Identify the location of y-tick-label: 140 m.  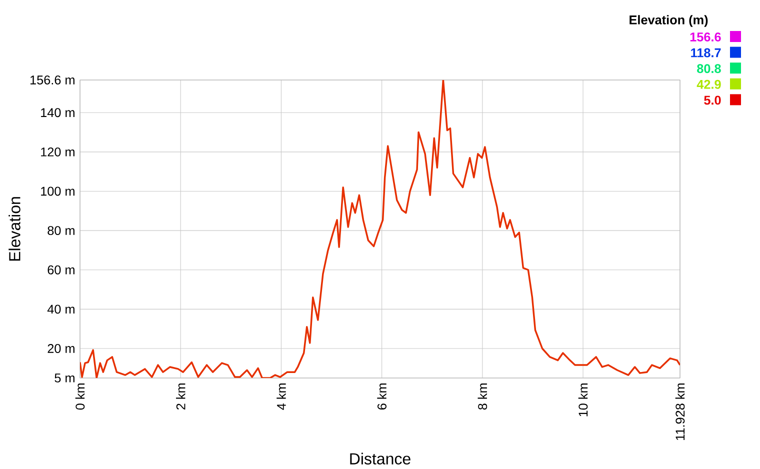
(57, 113).